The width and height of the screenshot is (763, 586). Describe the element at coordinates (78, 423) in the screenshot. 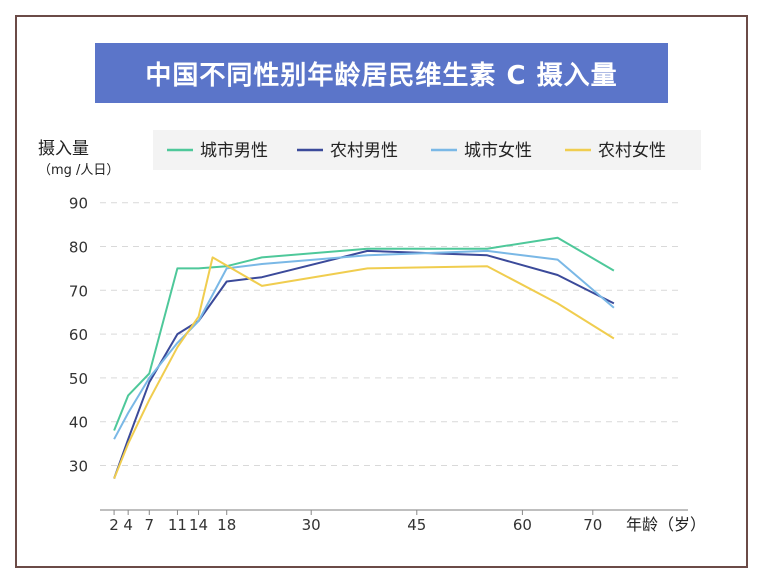

I see `y-tick-label-40: 40` at that location.